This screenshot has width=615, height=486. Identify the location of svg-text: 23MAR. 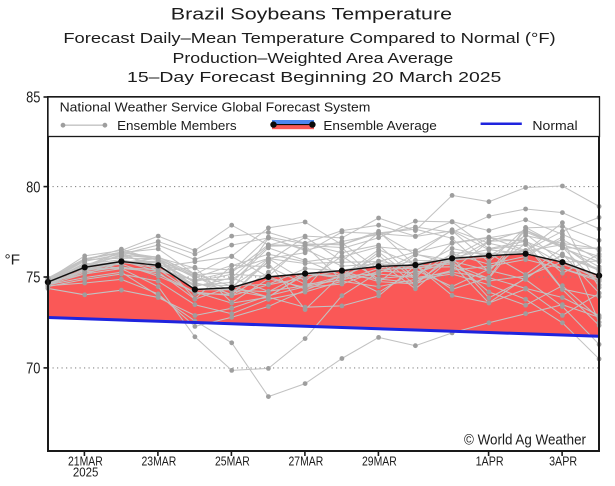
(159, 462).